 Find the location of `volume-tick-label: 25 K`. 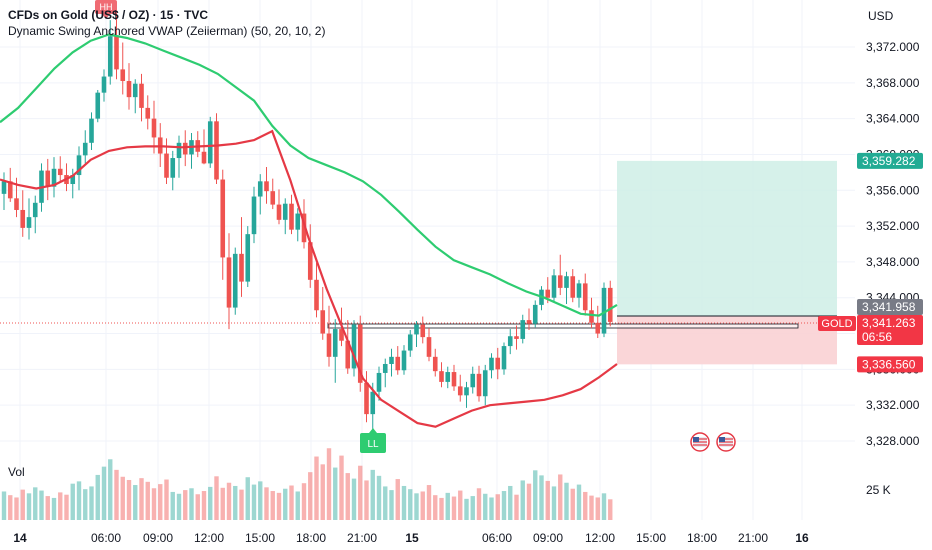

volume-tick-label: 25 K is located at coordinates (878, 490).